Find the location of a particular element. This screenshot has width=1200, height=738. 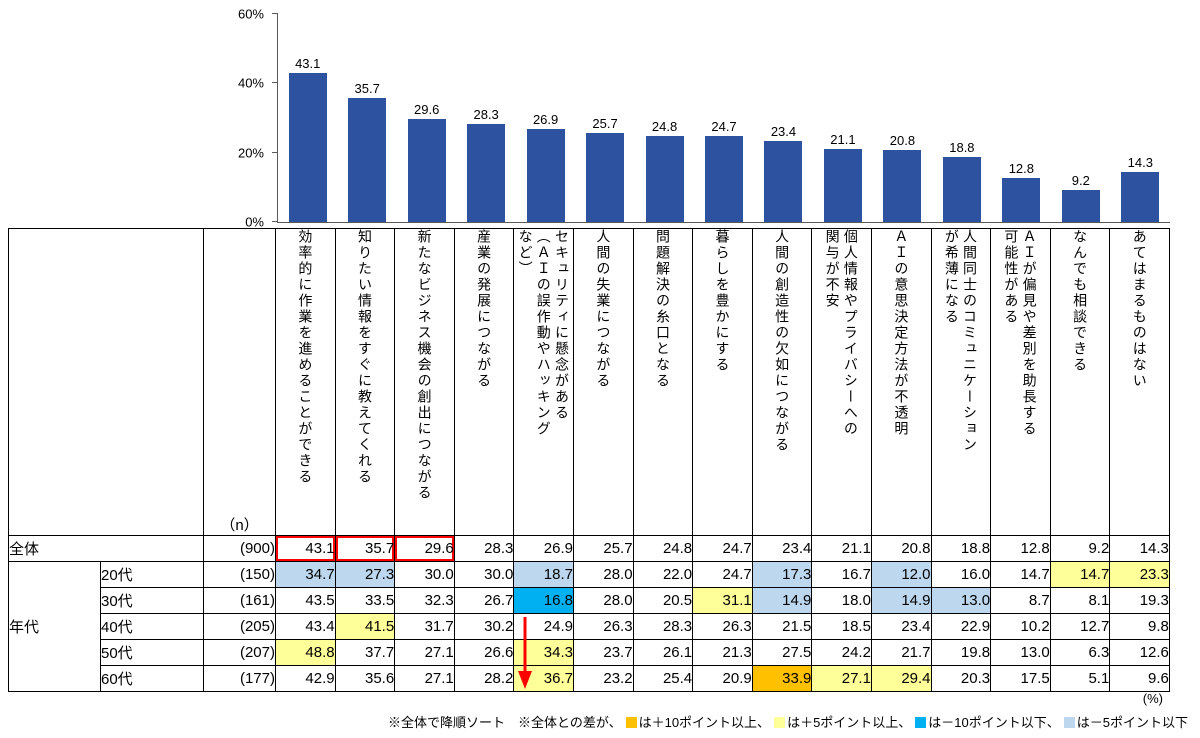

bar-value-label: 28.3 is located at coordinates (486, 114).